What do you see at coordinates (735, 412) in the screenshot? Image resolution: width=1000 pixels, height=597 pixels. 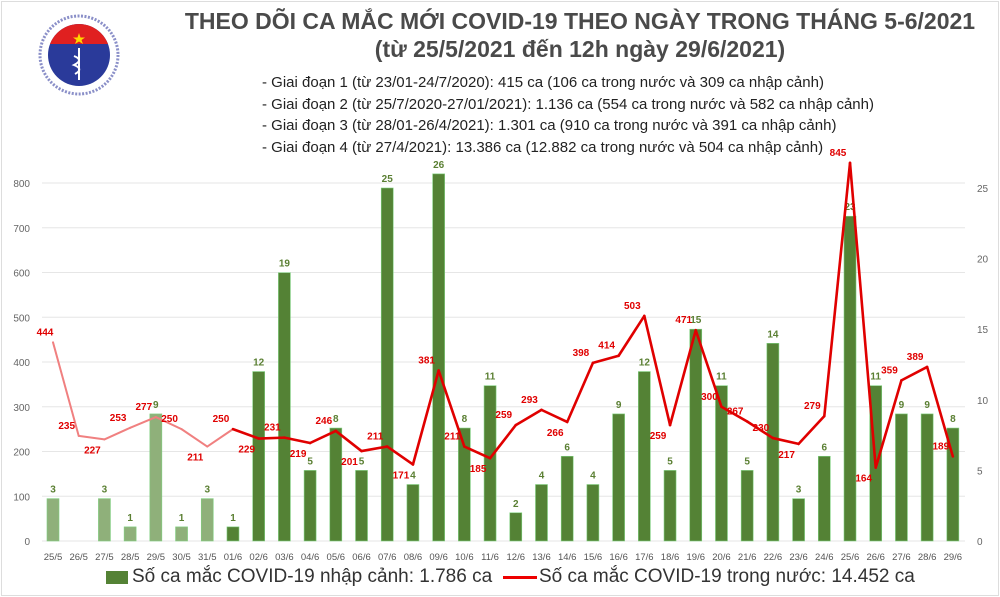 I see `line-data-label: 267` at bounding box center [735, 412].